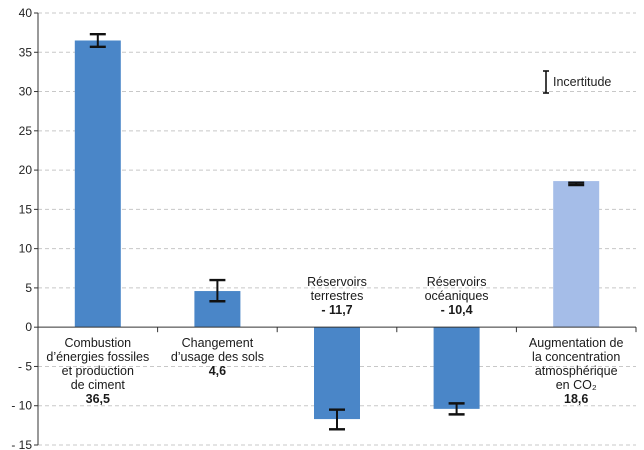 The width and height of the screenshot is (644, 450). I want to click on y-tick-label: 20, so click(26, 170).